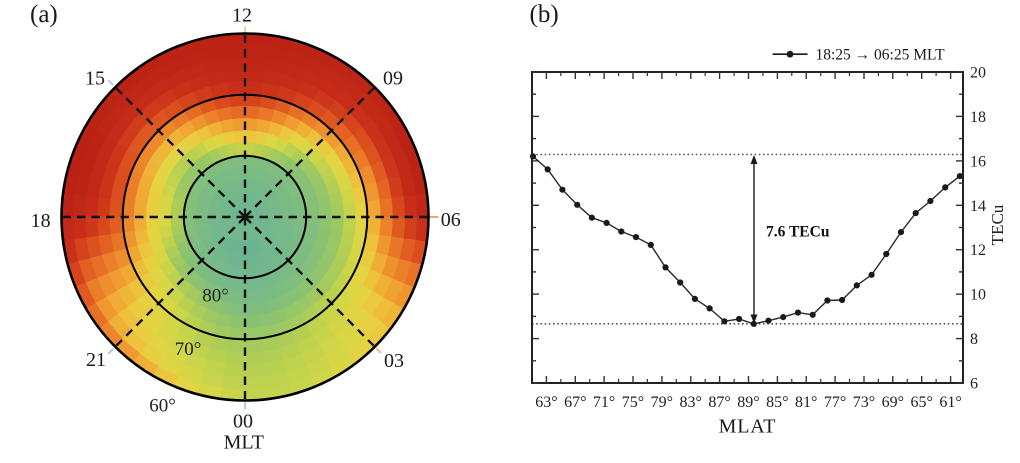 Image resolution: width=1020 pixels, height=463 pixels. I want to click on svg-text: 75°, so click(633, 402).